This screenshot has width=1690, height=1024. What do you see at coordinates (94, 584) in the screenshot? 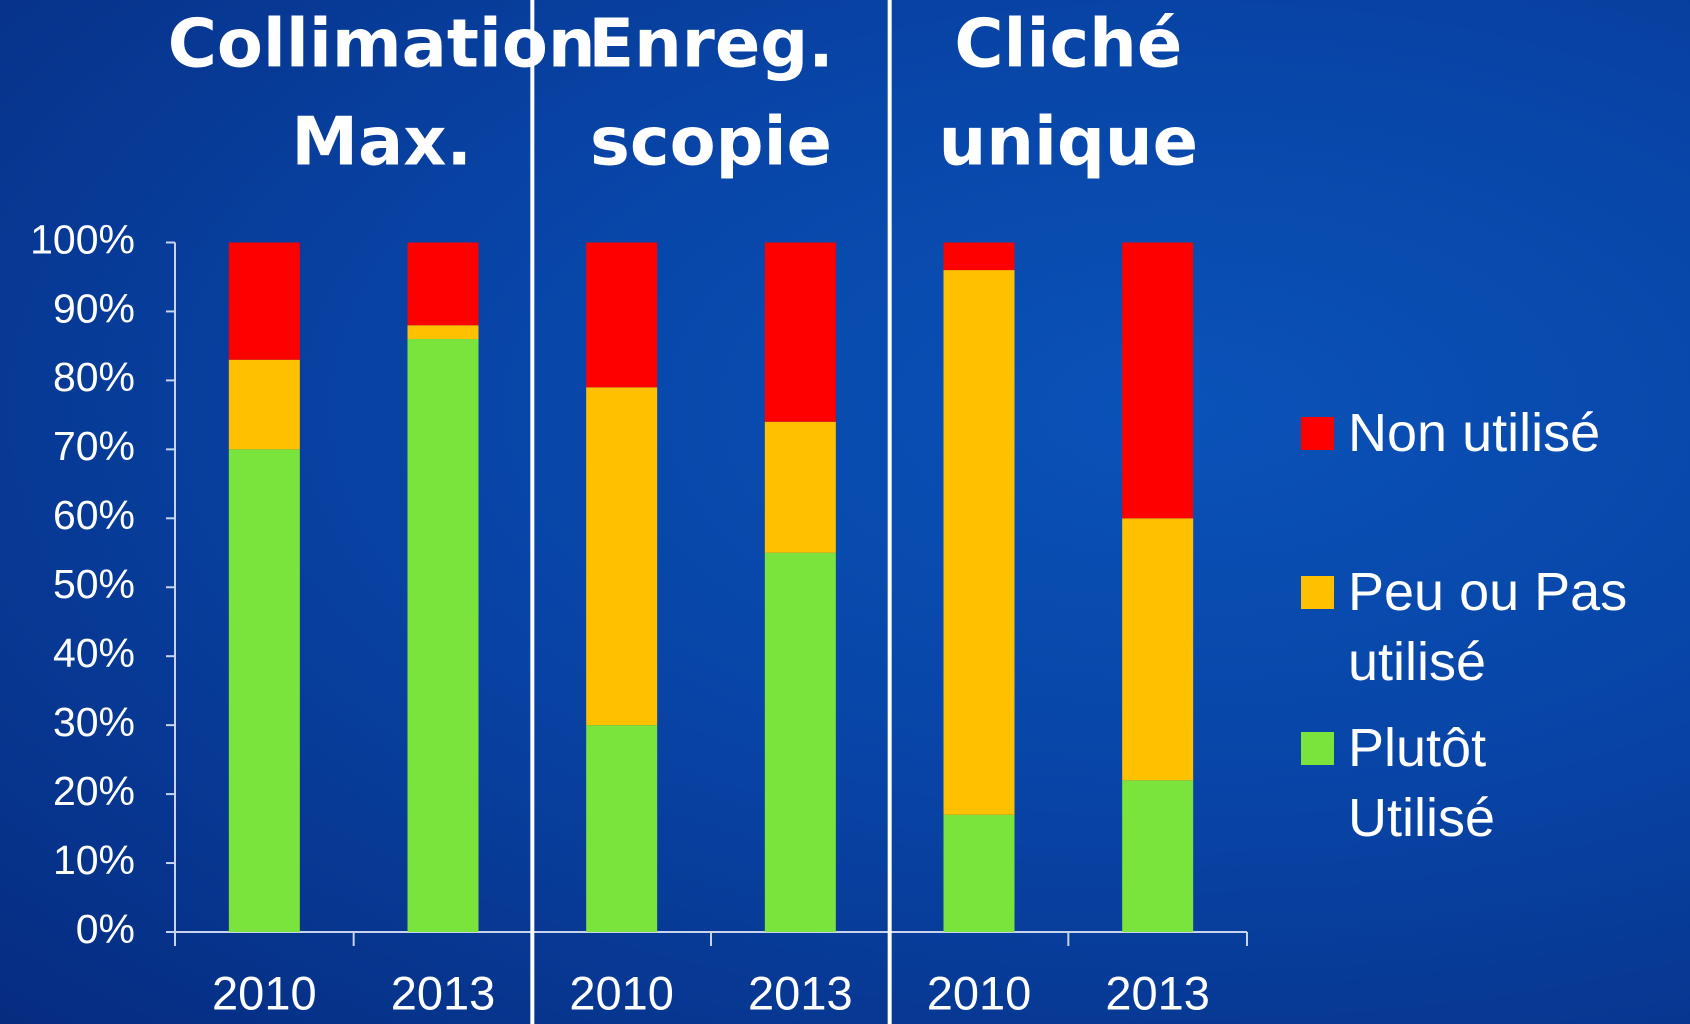
I see `y-tick-label: 50%` at bounding box center [94, 584].